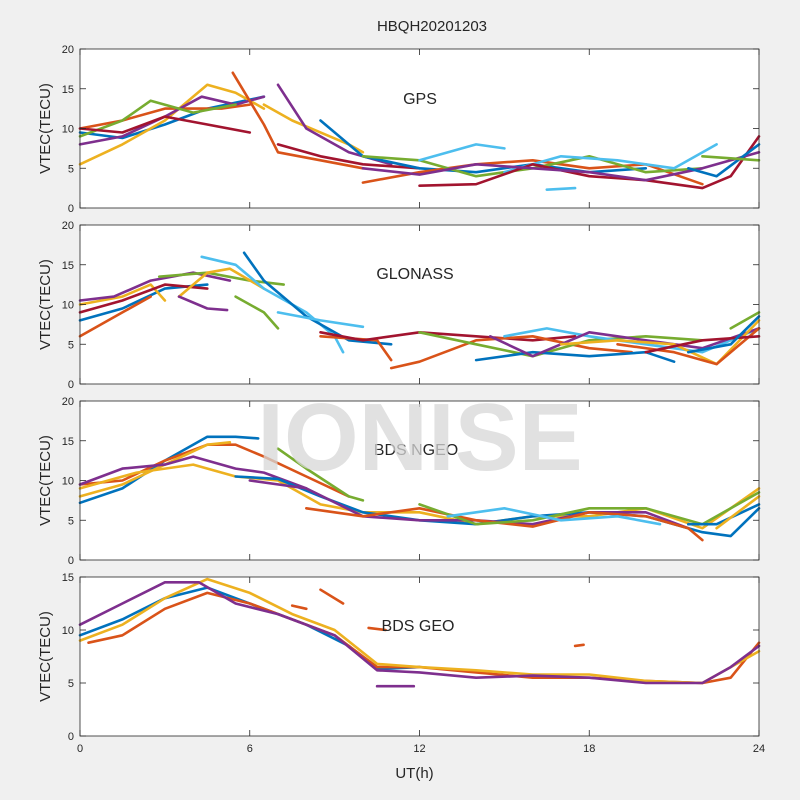  What do you see at coordinates (432, 26) in the screenshot?
I see `figure-title: HBQH20201203` at bounding box center [432, 26].